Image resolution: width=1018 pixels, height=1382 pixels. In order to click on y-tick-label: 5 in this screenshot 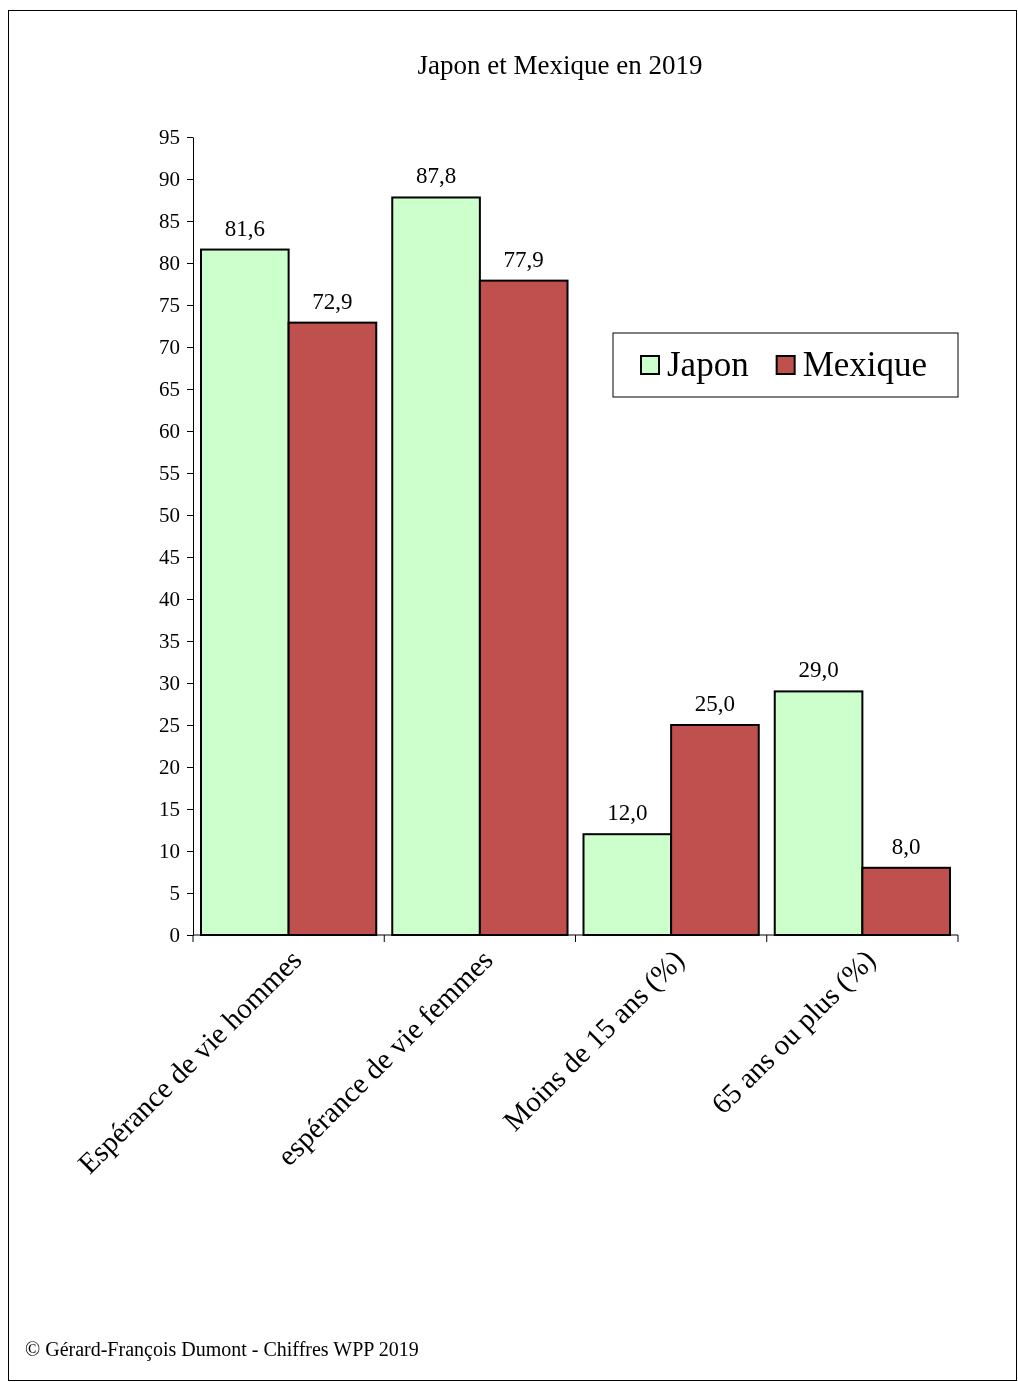, I will do `click(174, 893)`.